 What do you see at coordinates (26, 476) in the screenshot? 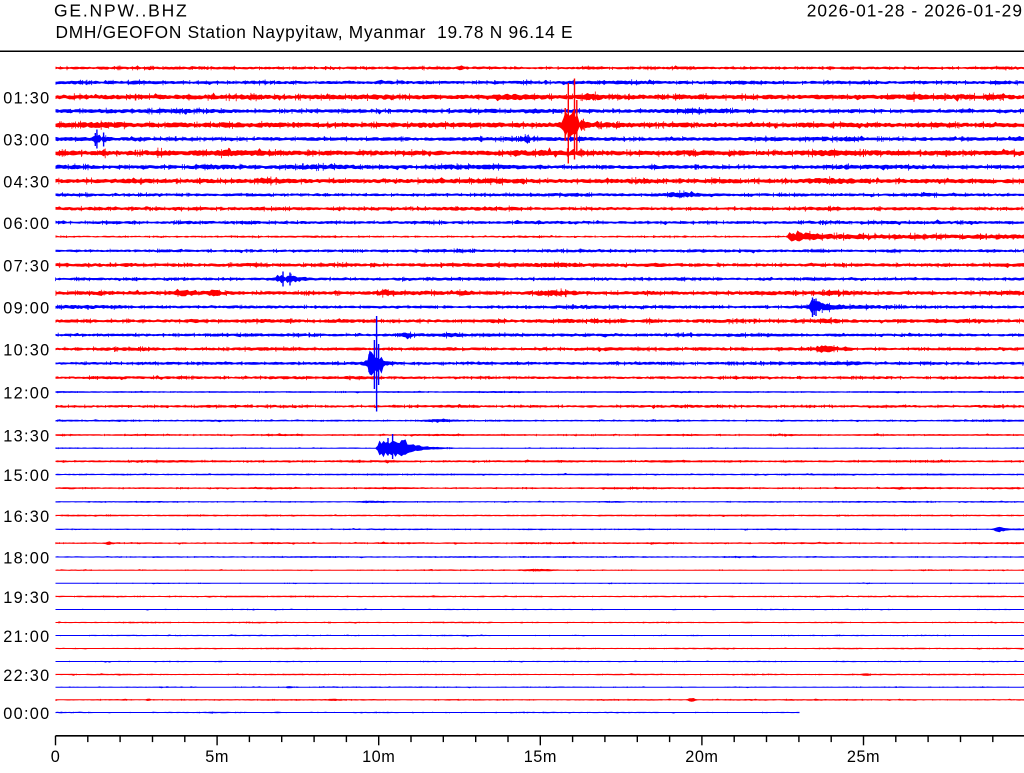
I see `svg-text: 15:00` at bounding box center [26, 476].